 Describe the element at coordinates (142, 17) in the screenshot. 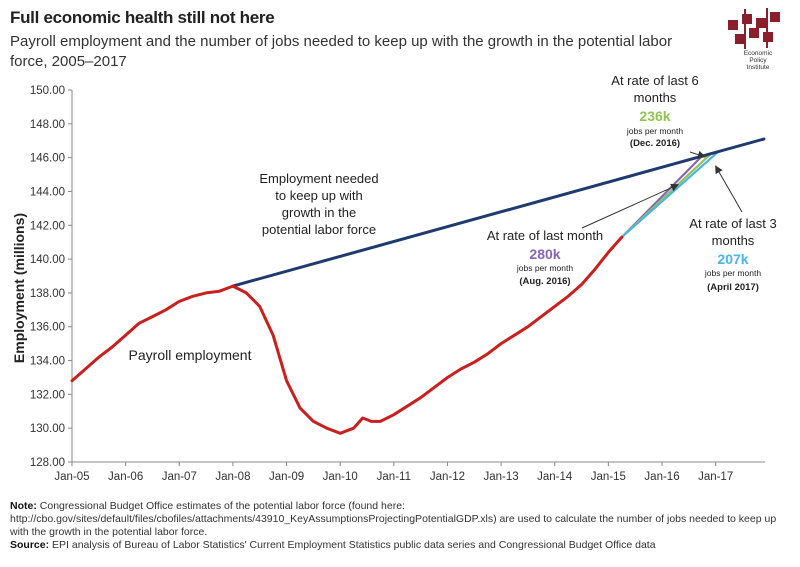

I see `chart-title: Full economic health still not here` at that location.